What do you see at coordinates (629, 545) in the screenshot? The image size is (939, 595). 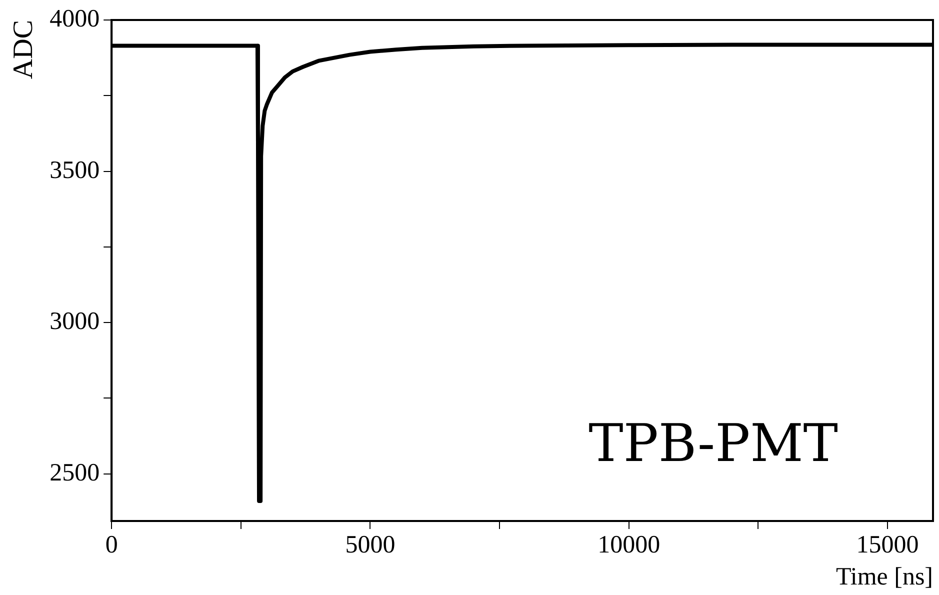 I see `x-tick-label: 10000` at bounding box center [629, 545].